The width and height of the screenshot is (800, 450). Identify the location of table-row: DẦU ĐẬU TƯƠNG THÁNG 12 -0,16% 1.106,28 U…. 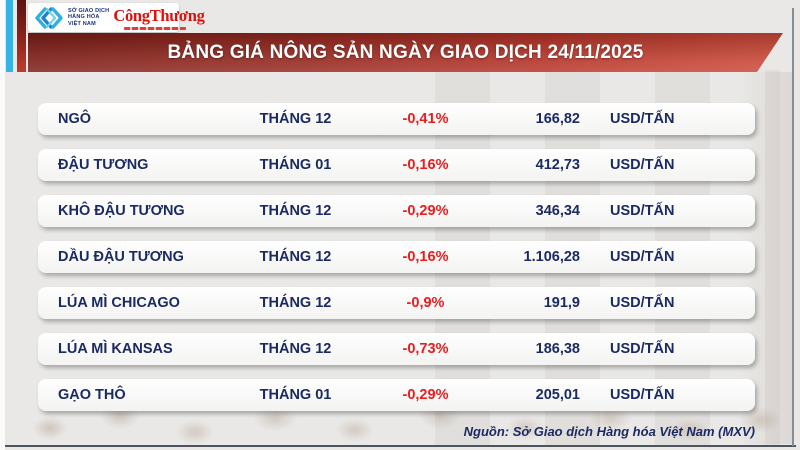
(396, 257).